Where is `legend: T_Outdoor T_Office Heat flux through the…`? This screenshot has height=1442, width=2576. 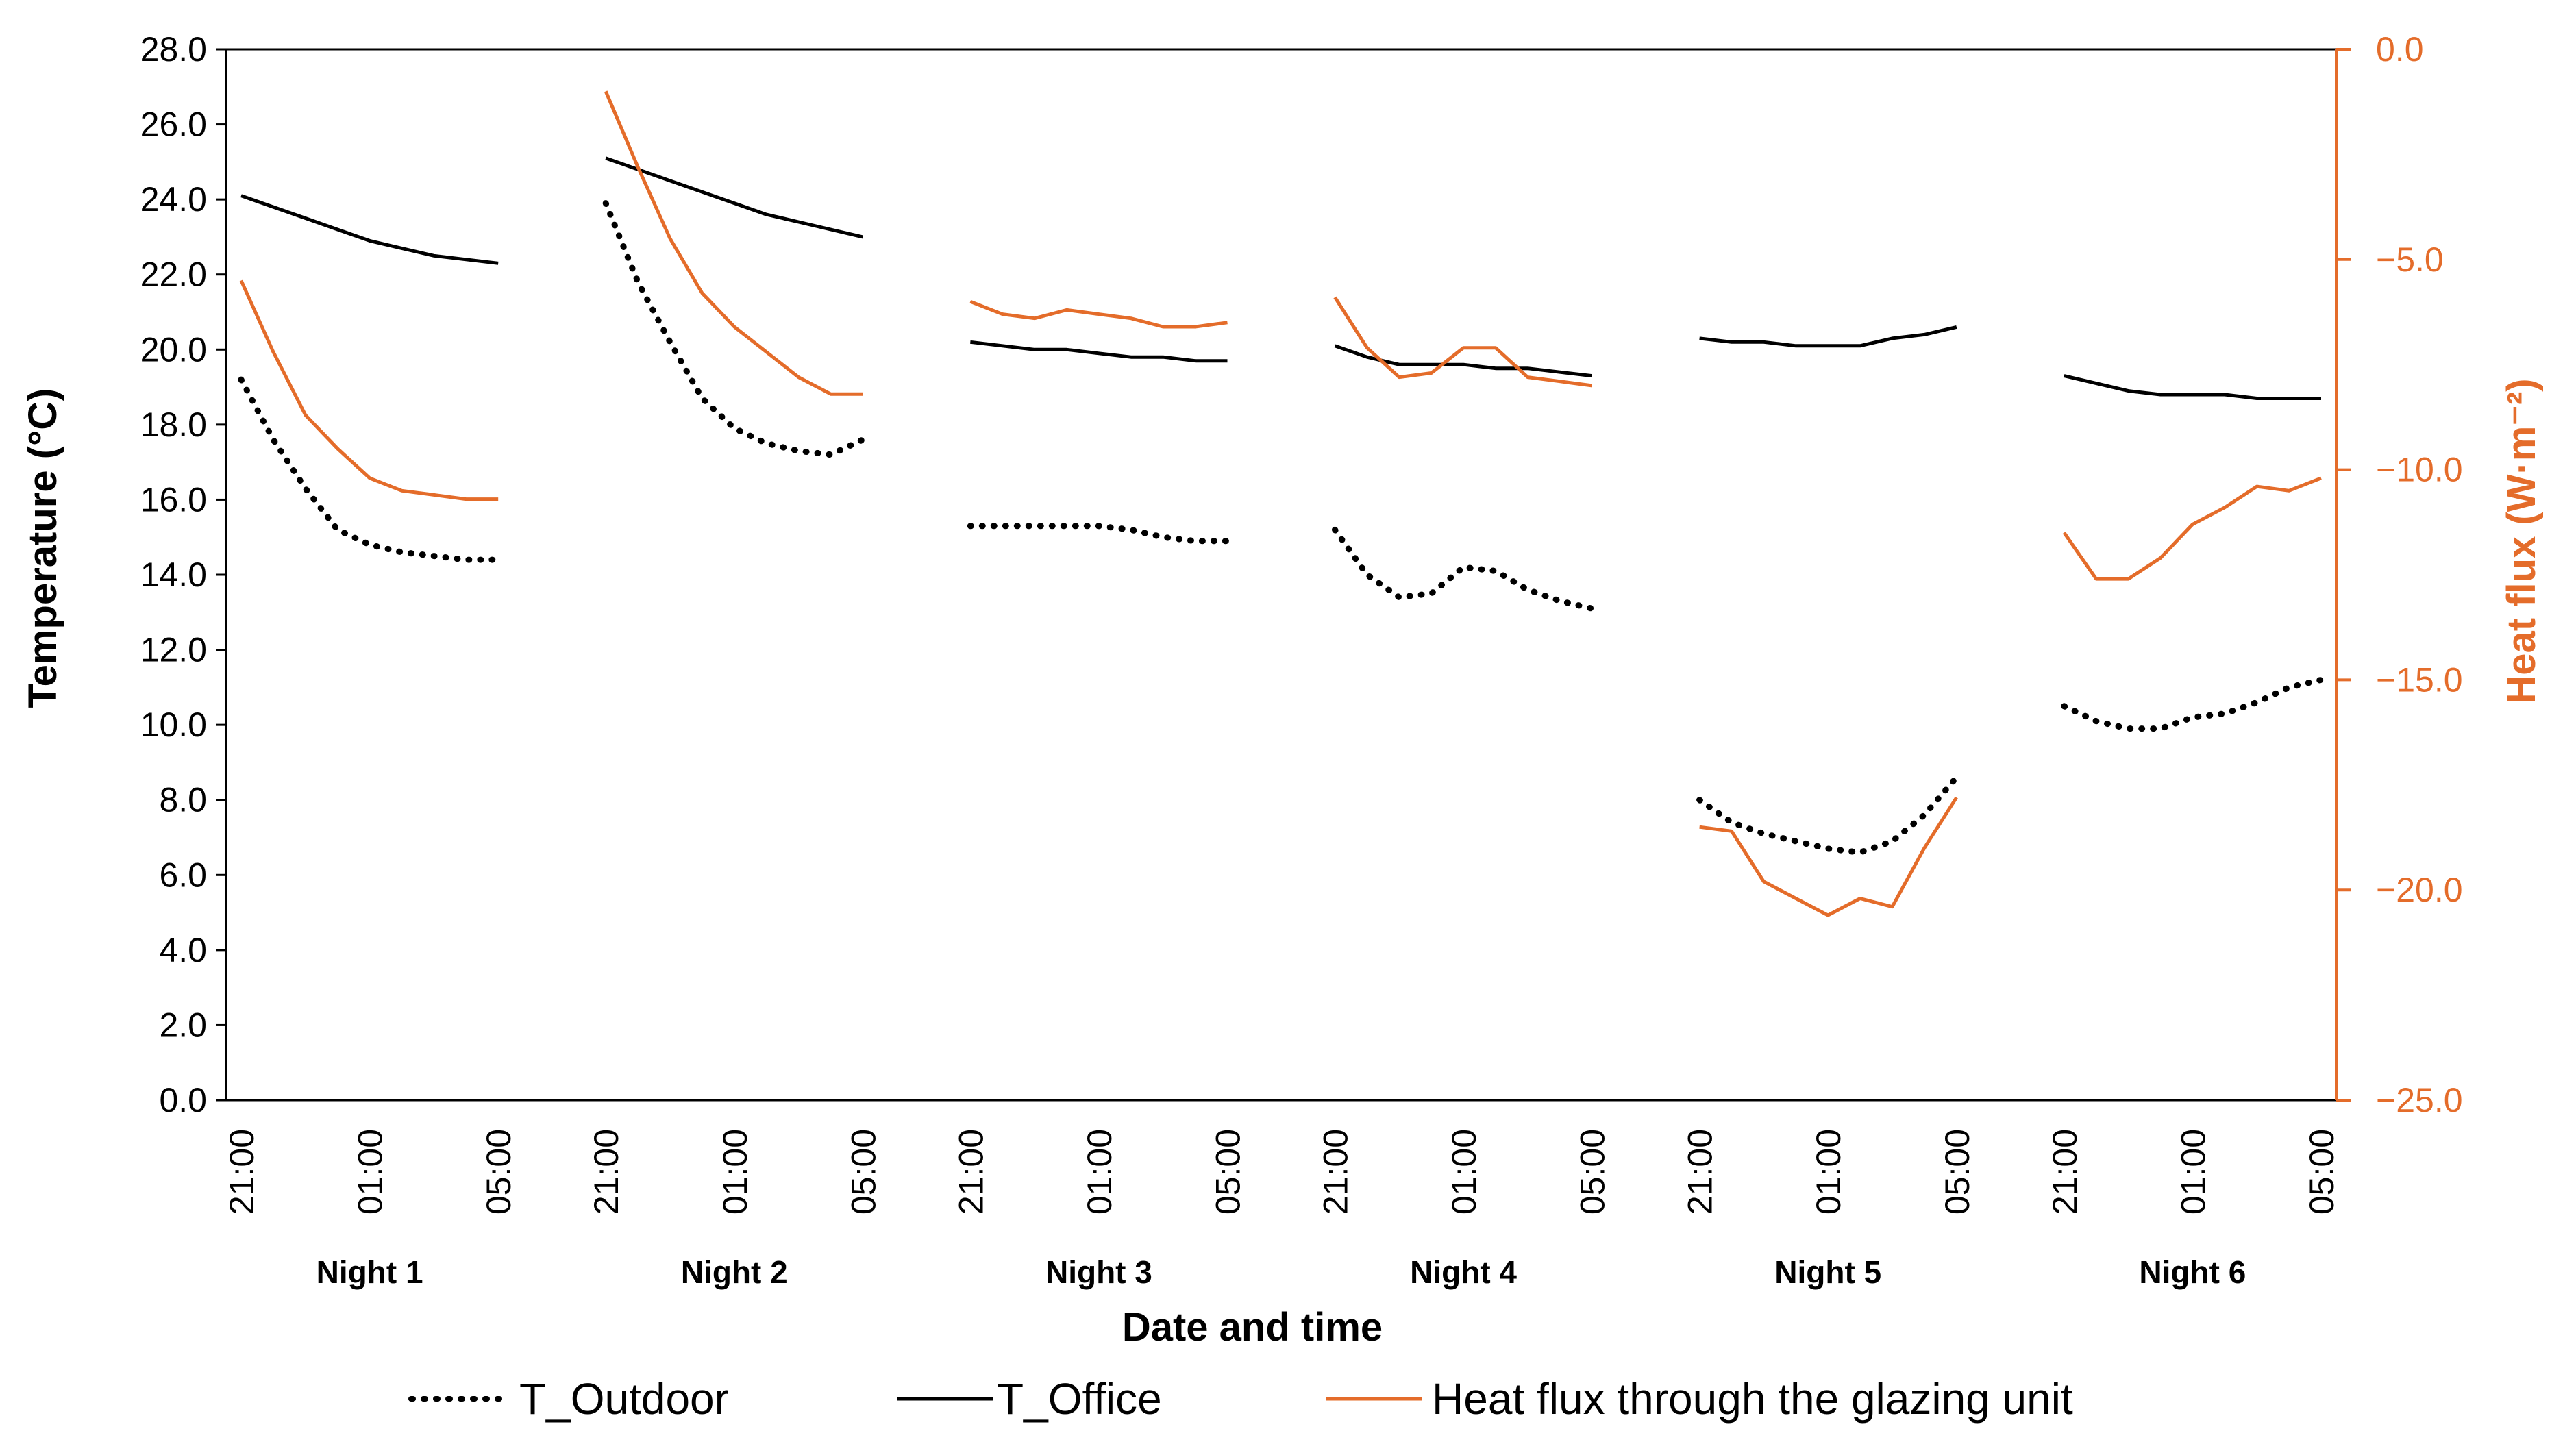 legend: T_Outdoor T_Office Heat flux through the… is located at coordinates (1240, 1399).